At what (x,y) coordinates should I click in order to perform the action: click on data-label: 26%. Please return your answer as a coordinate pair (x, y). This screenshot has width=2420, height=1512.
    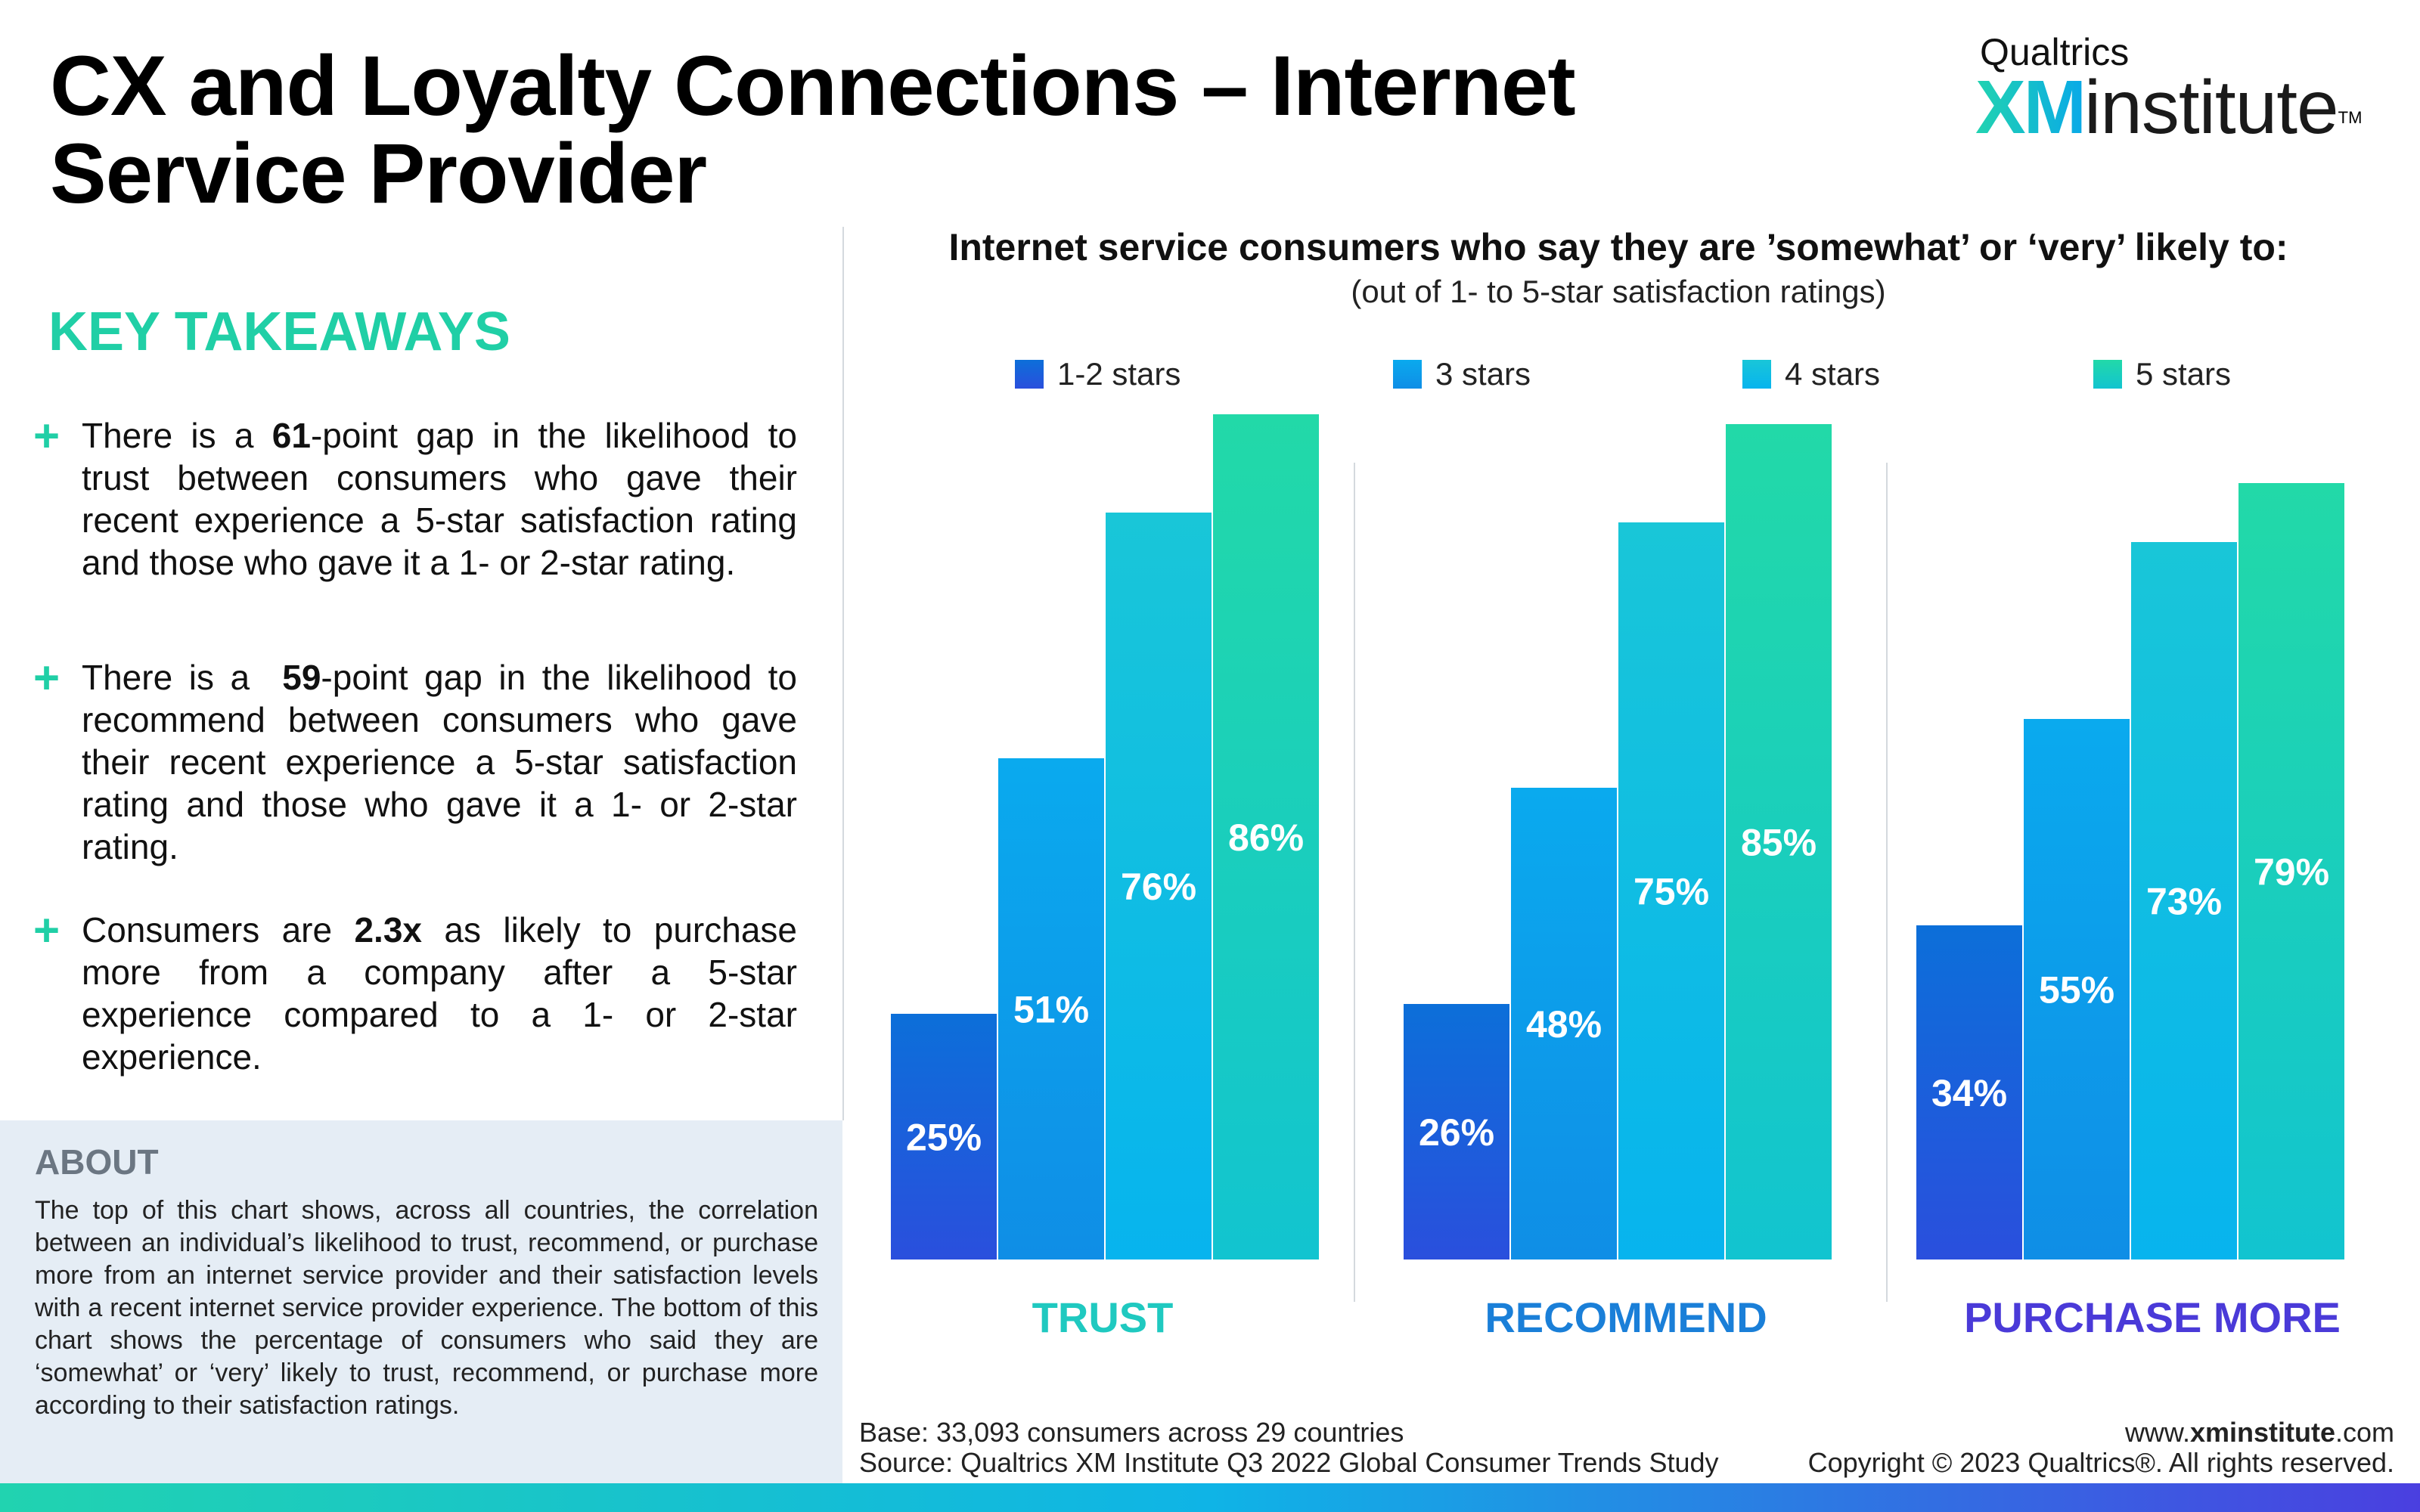
    Looking at the image, I should click on (1456, 1132).